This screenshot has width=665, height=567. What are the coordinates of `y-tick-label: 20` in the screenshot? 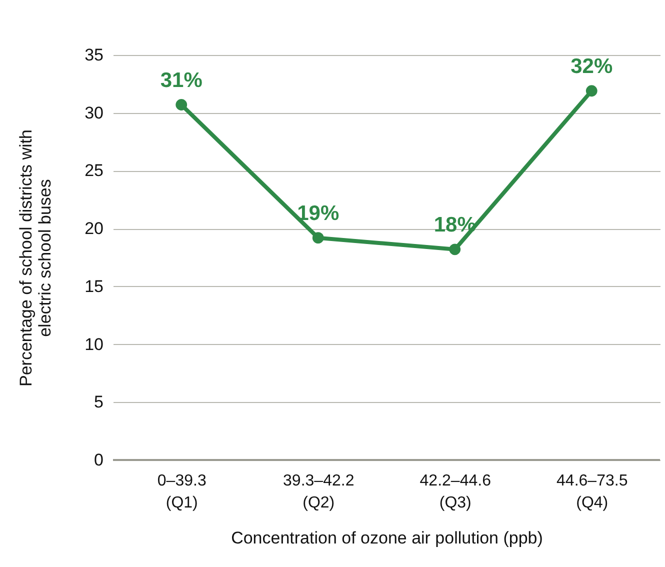 It's located at (94, 228).